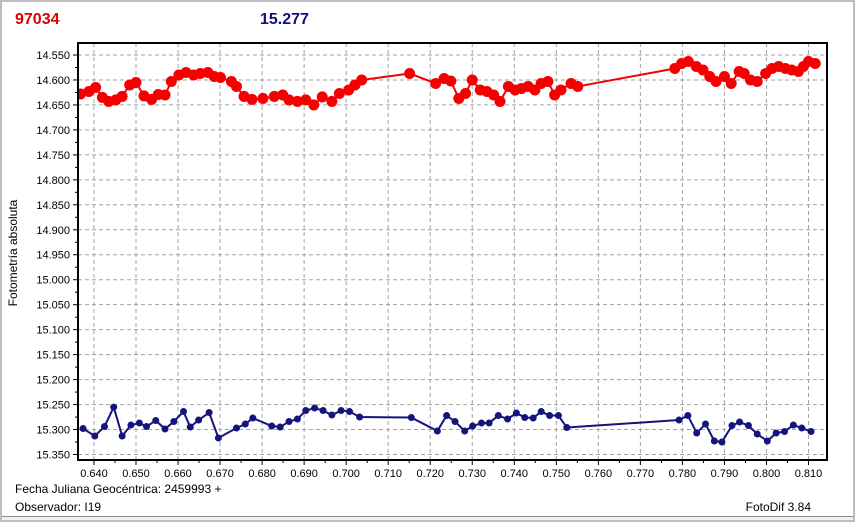 The height and width of the screenshot is (522, 855). What do you see at coordinates (427, 518) in the screenshot?
I see `window-bottom-strip` at bounding box center [427, 518].